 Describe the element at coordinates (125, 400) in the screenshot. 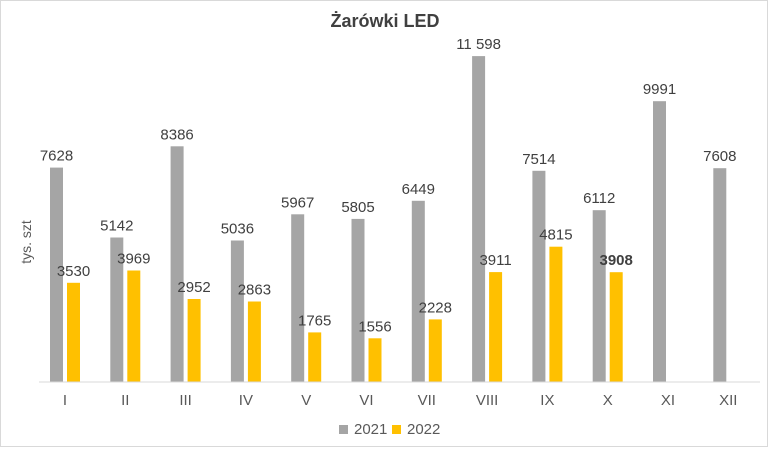

I see `x-tick-label-ii: II` at that location.